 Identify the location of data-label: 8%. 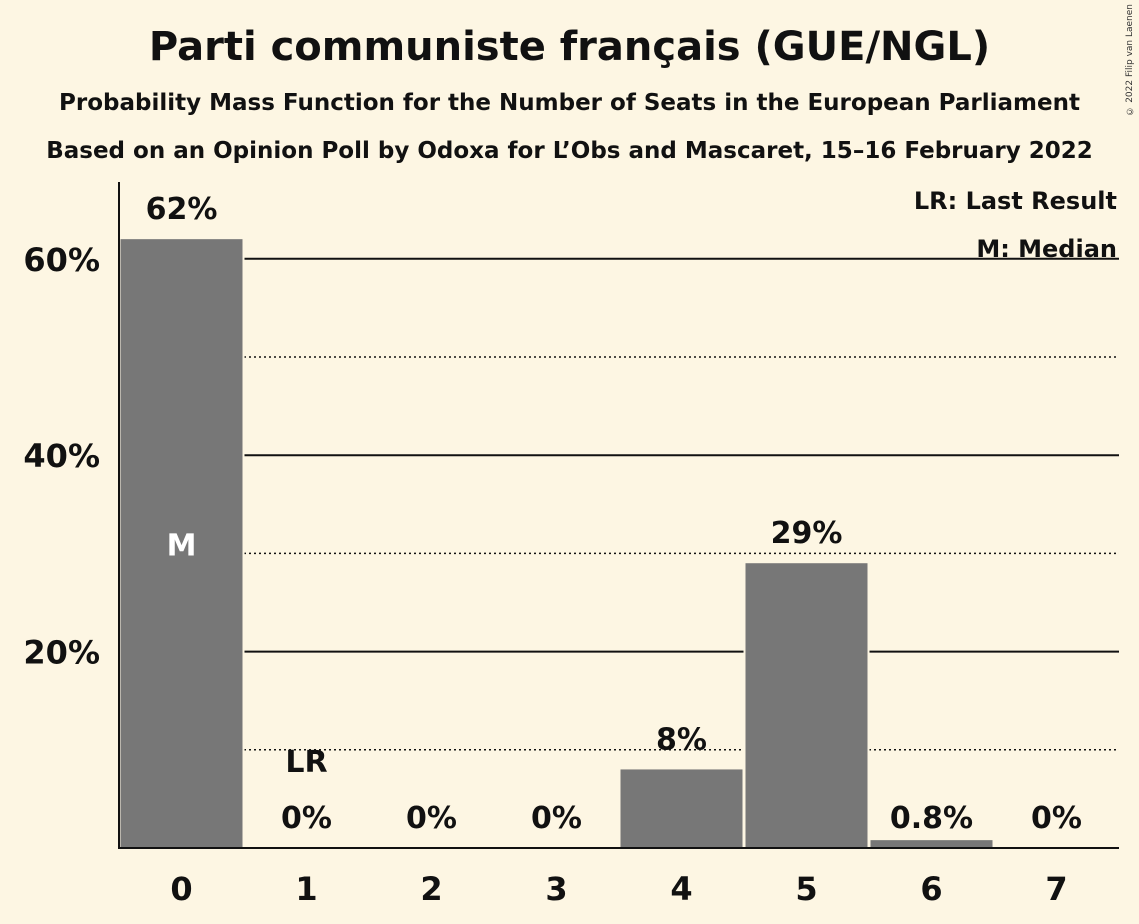
(681, 739).